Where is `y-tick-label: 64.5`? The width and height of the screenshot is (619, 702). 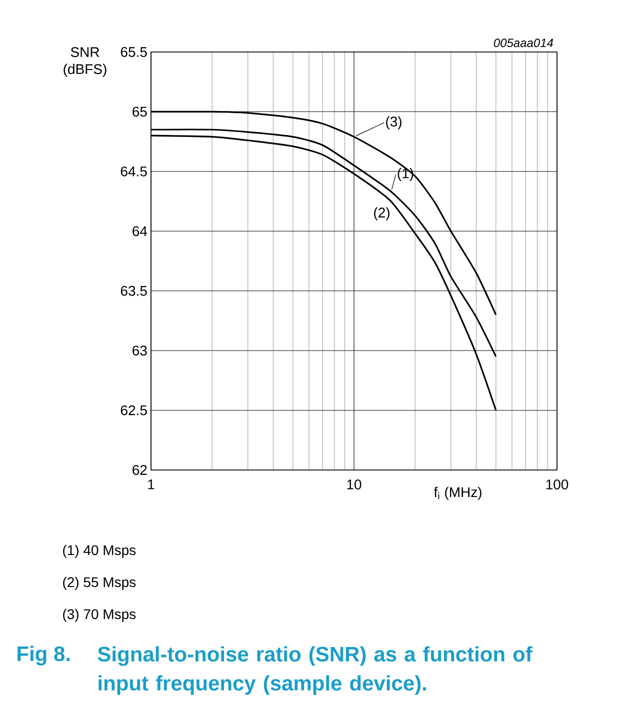
y-tick-label: 64.5 is located at coordinates (133, 171).